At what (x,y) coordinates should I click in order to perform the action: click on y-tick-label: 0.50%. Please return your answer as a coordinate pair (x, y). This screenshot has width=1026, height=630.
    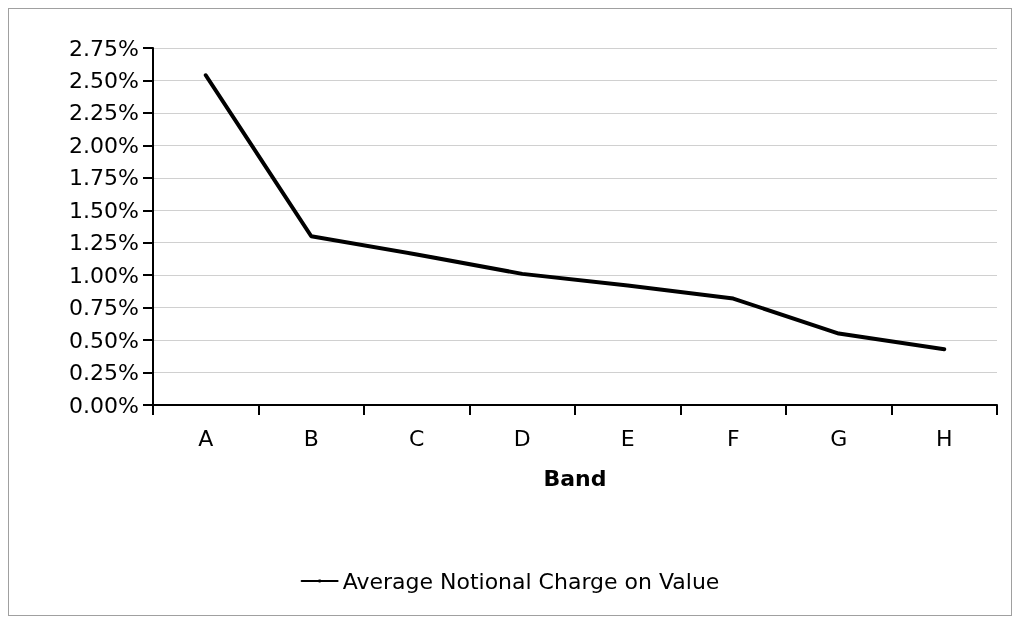
    Looking at the image, I should click on (104, 340).